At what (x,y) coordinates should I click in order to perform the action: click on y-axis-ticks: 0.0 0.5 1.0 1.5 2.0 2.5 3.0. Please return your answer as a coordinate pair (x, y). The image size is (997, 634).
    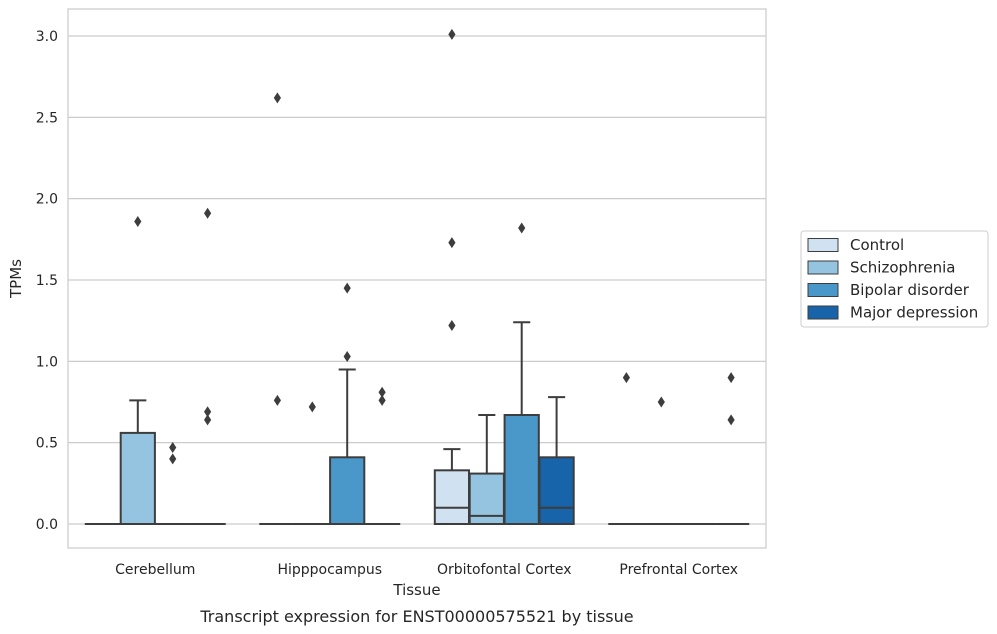
    Looking at the image, I should click on (47, 281).